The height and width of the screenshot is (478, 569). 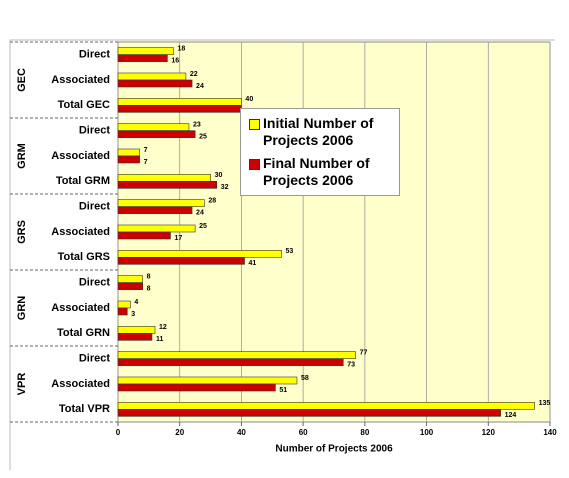 What do you see at coordinates (84, 409) in the screenshot?
I see `row-label: Total VPR` at bounding box center [84, 409].